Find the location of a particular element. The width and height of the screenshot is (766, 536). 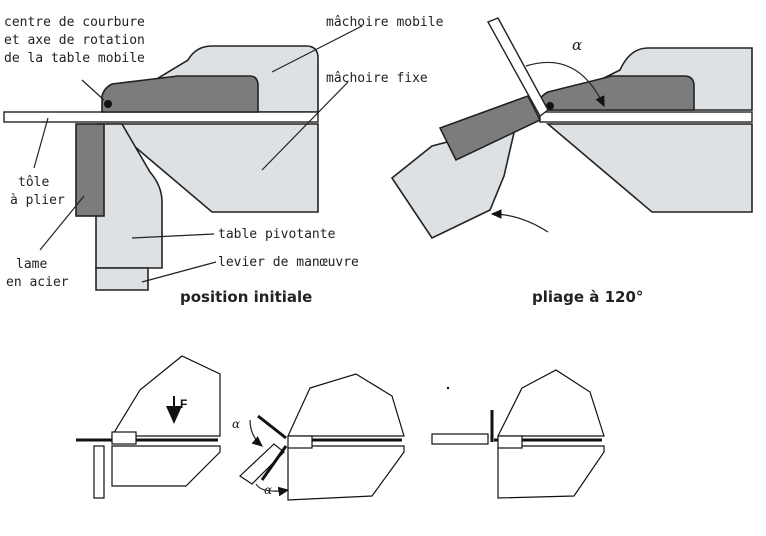

fixed-jaw-shape is located at coordinates (212, 168).